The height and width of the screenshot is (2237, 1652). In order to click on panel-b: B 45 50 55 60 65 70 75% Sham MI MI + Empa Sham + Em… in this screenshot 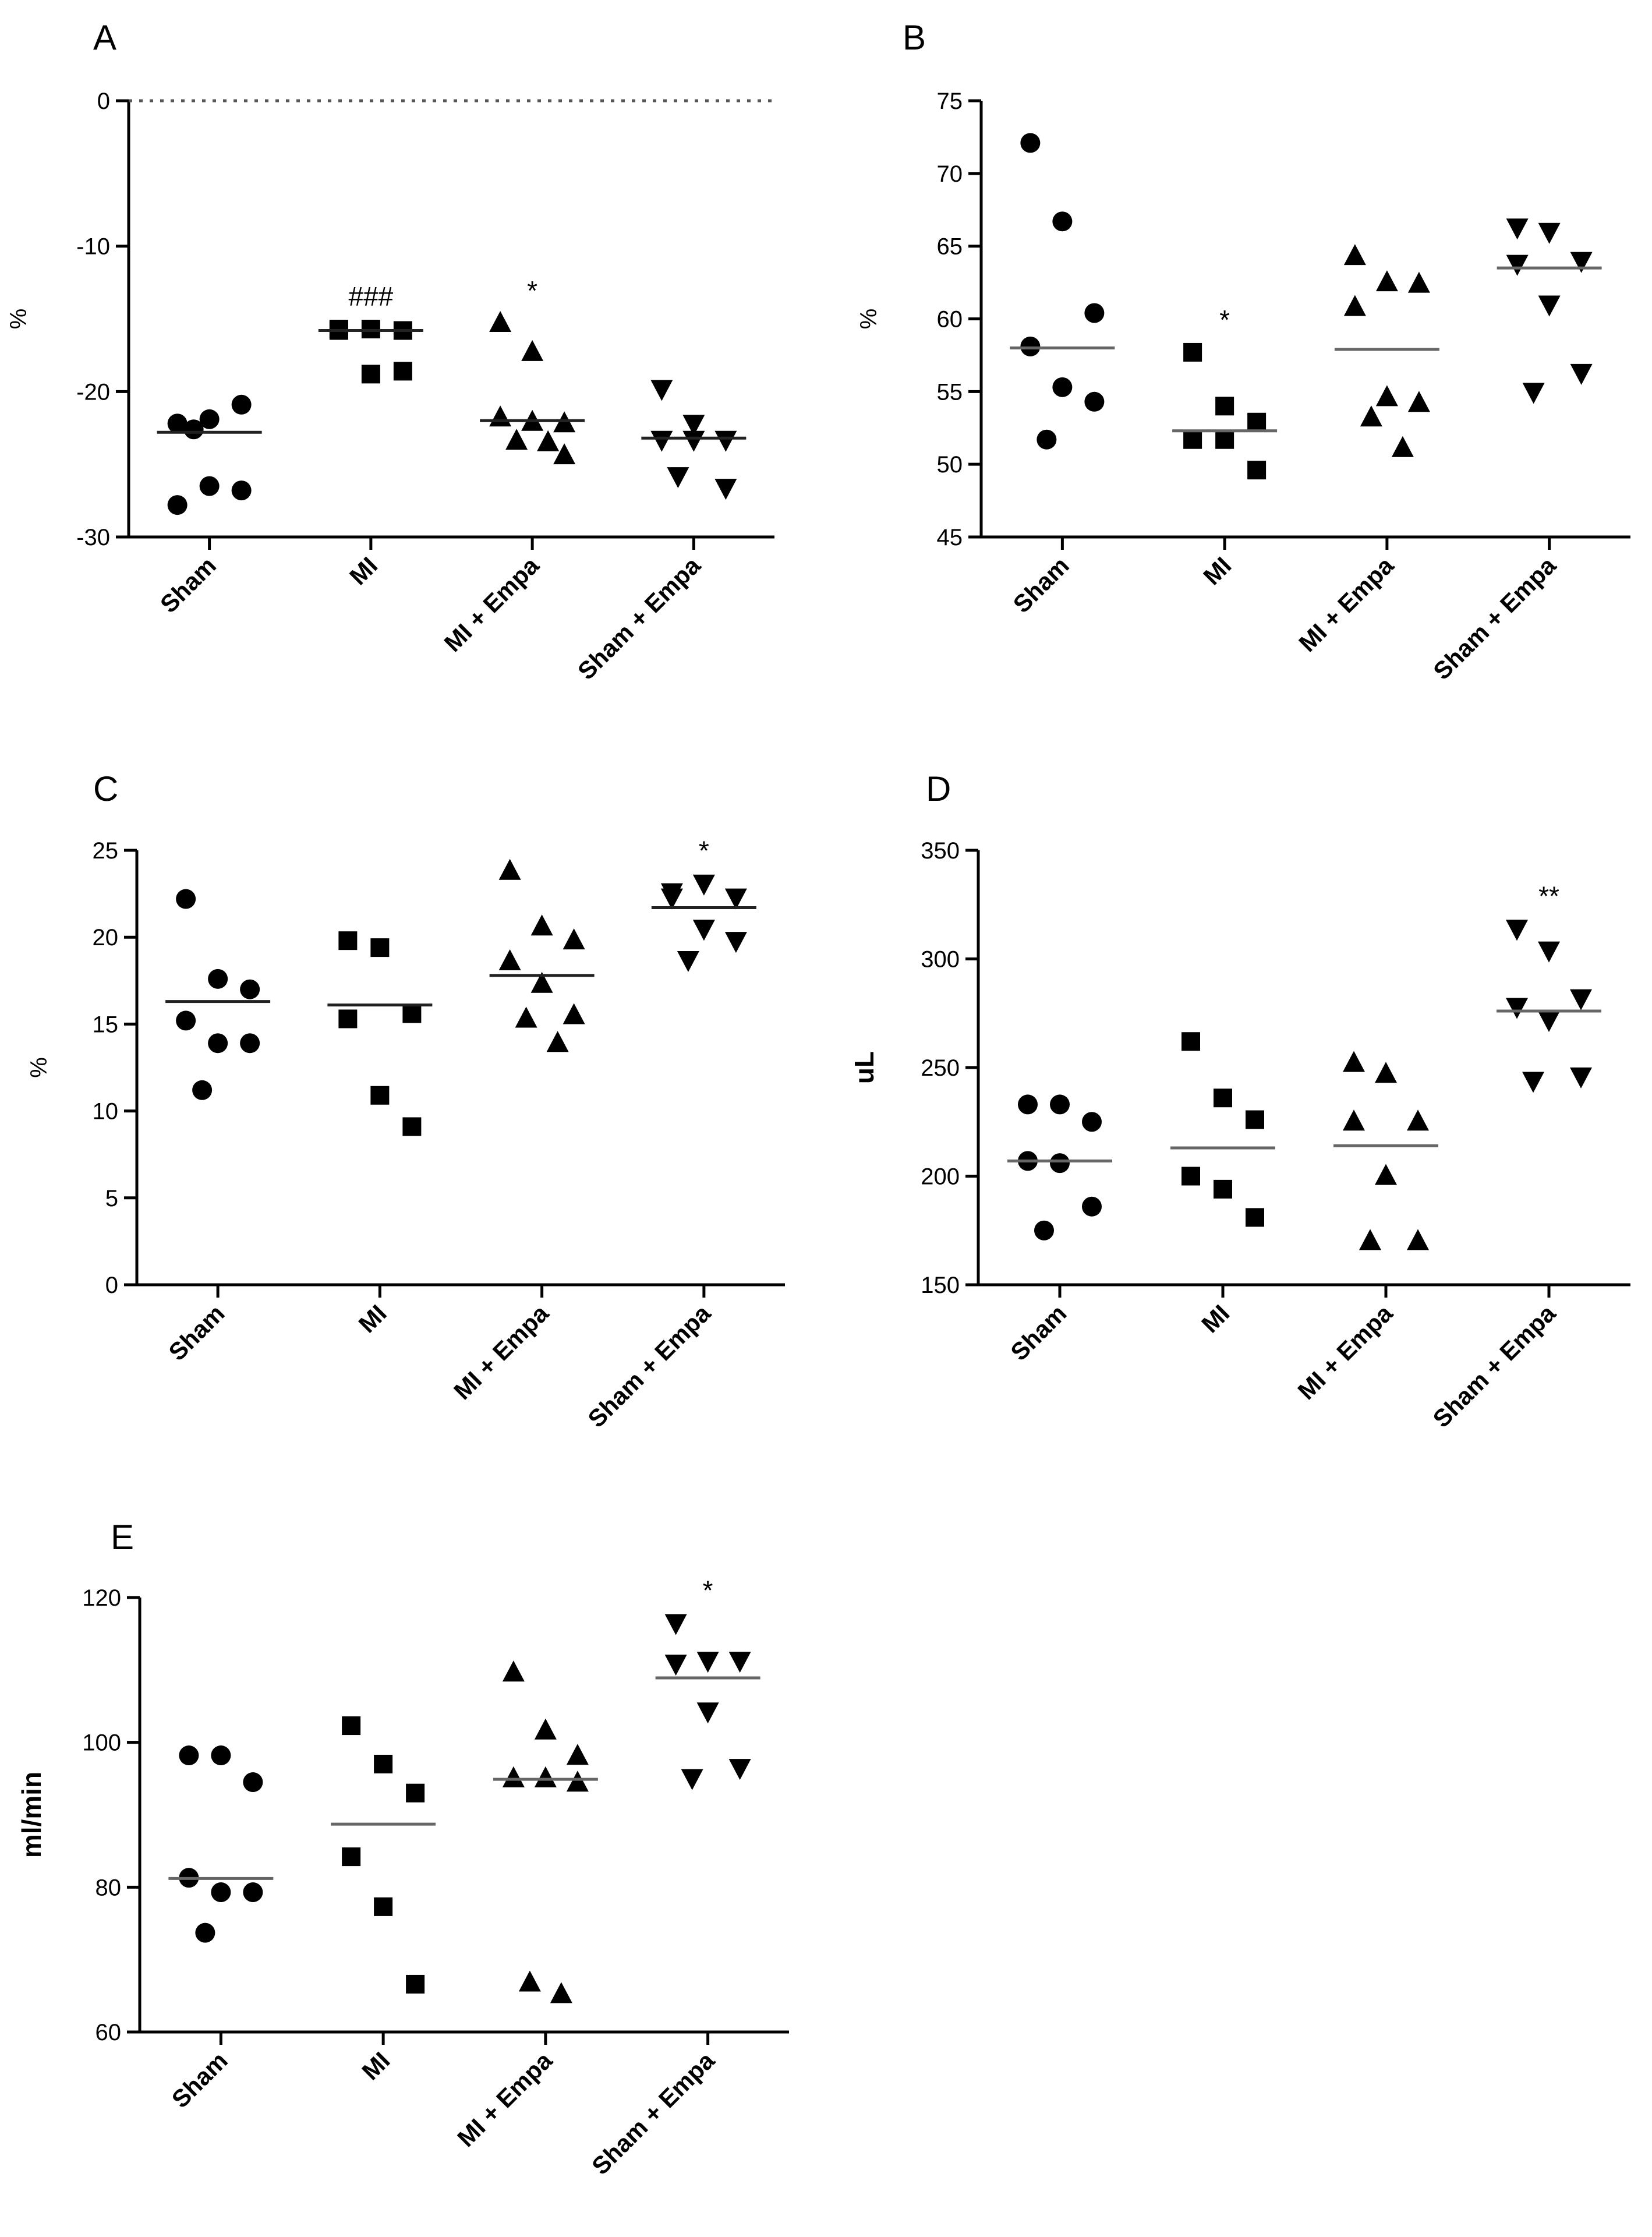, I will do `click(1243, 352)`.